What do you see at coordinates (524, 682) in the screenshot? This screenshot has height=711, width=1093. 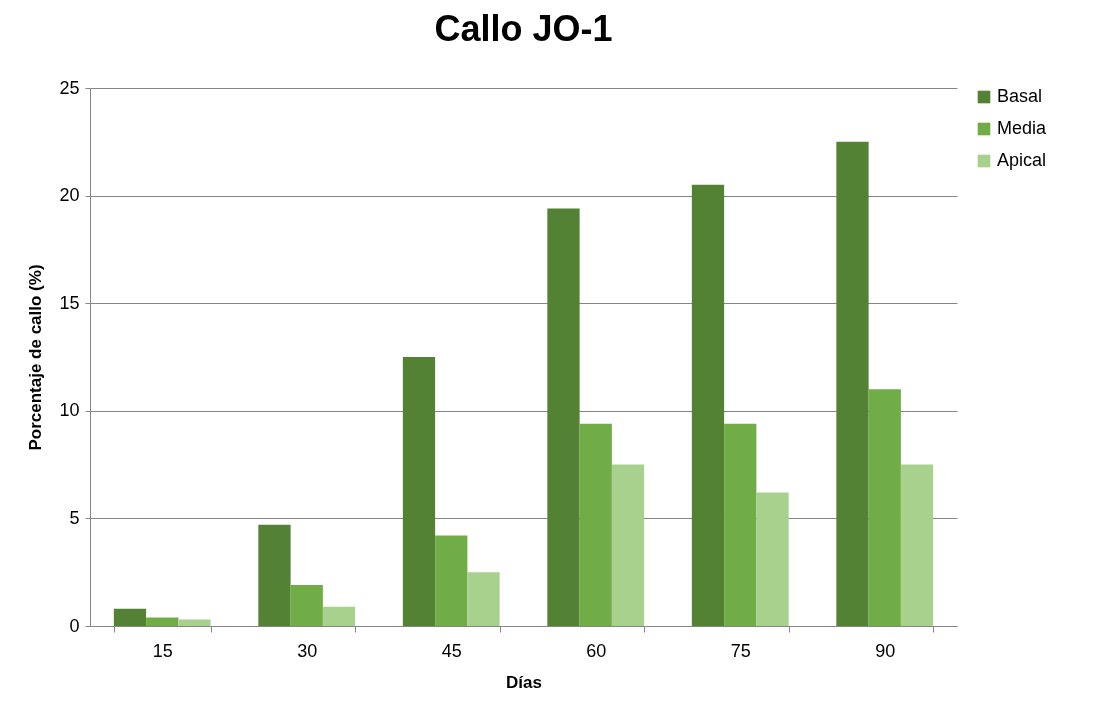 I see `x-axis-title: Días` at bounding box center [524, 682].